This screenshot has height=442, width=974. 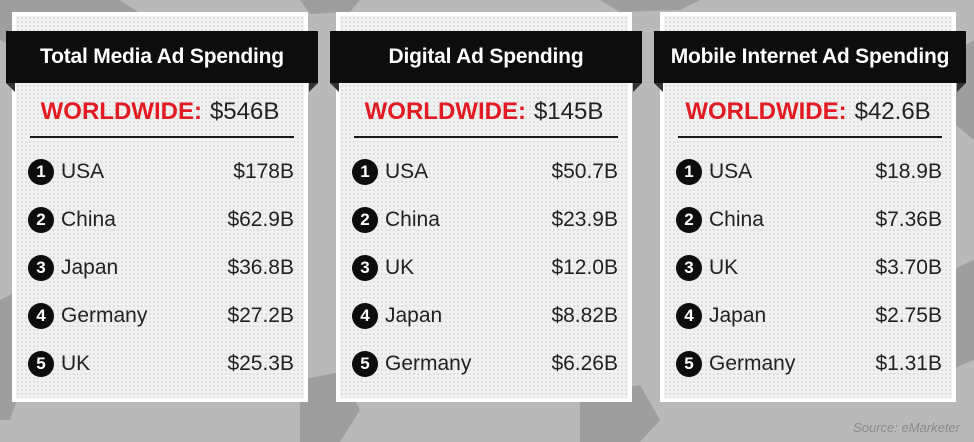 What do you see at coordinates (908, 267) in the screenshot?
I see `spend-amount: $3.70B` at bounding box center [908, 267].